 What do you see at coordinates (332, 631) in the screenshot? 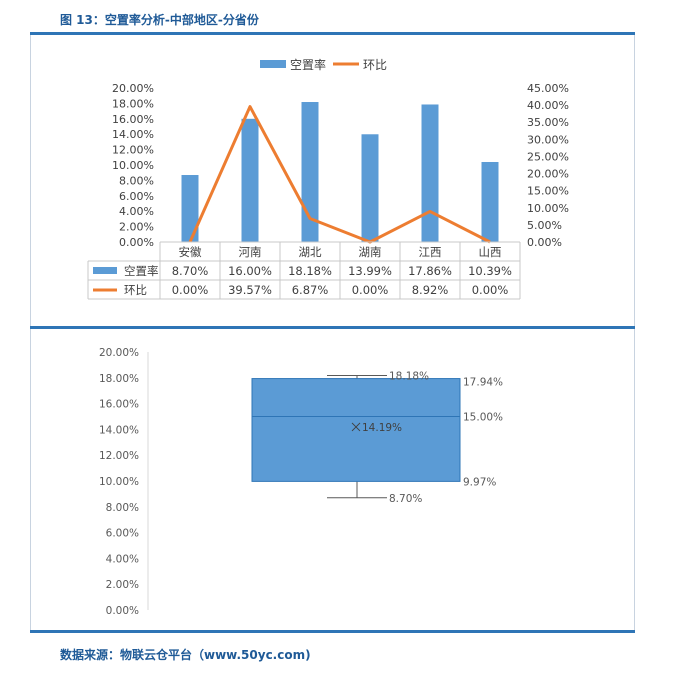
I see `bottom-rule` at bounding box center [332, 631].